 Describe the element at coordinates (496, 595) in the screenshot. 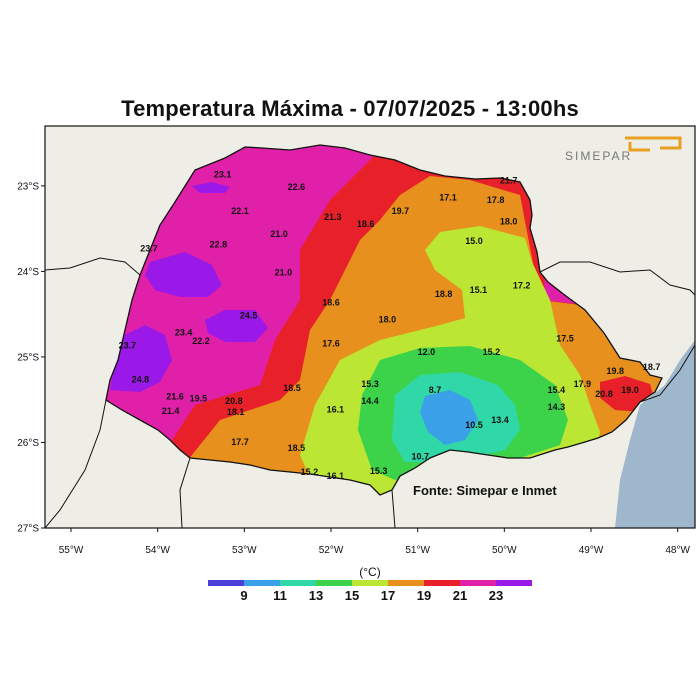

I see `colorbar-label: 23` at that location.